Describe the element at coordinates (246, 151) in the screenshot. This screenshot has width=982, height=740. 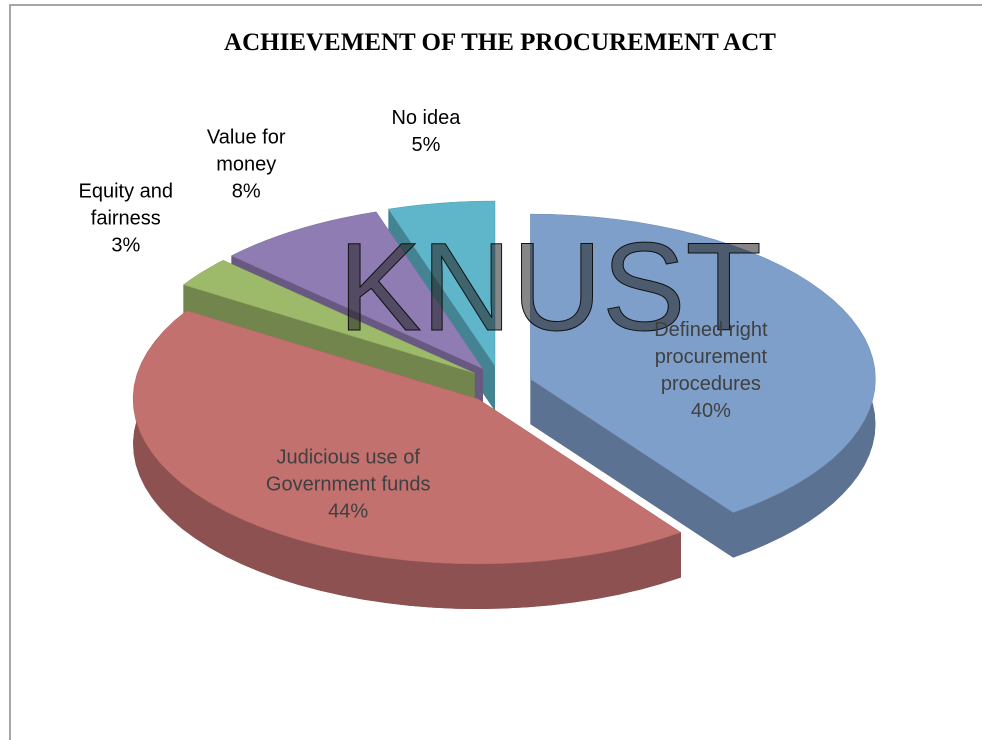
I see `category-label: Value for money` at that location.